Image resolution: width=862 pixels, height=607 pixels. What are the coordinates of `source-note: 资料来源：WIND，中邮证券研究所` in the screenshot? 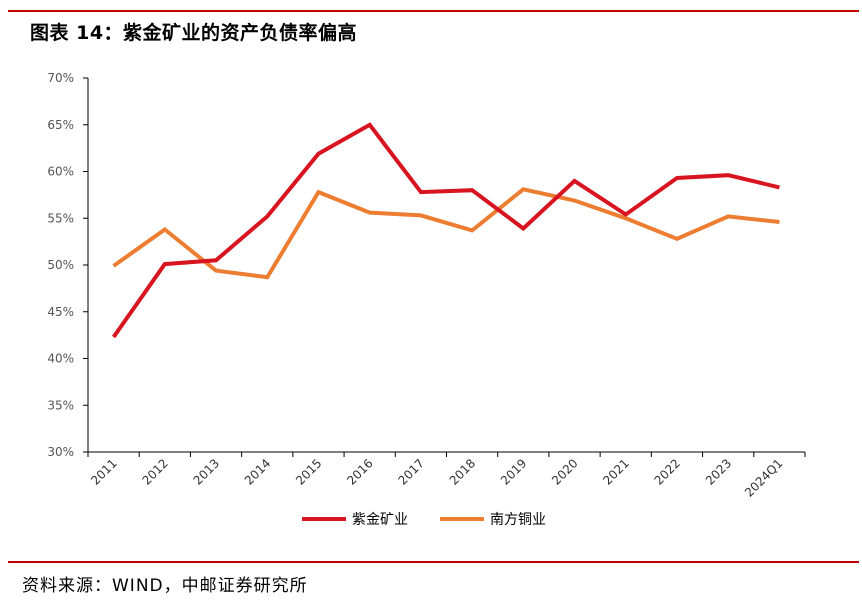 It's located at (165, 586).